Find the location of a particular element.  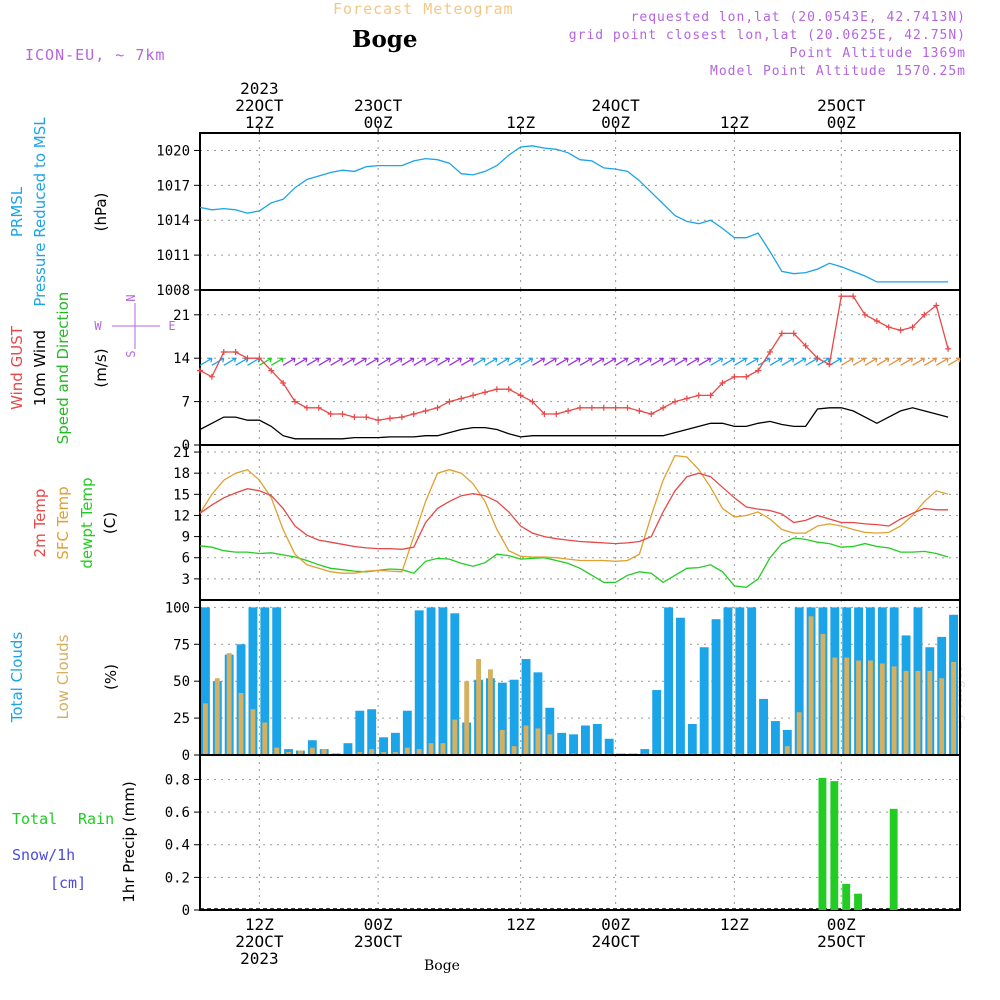

time-label-bottom: 24OCT is located at coordinates (616, 941).